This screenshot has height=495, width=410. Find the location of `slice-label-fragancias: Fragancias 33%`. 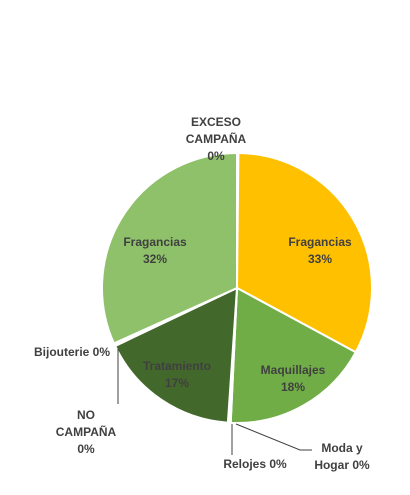

slice-label-fragancias: Fragancias 33% is located at coordinates (320, 250).